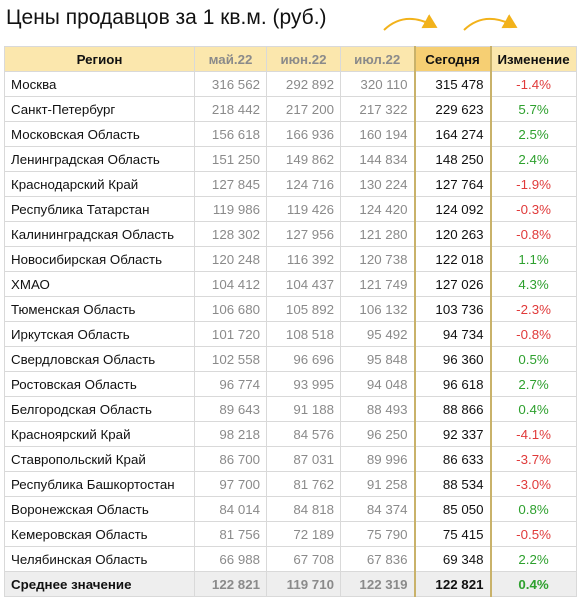 Image resolution: width=583 pixels, height=608 pixels. I want to click on region-cell: Иркутская Область, so click(99, 334).